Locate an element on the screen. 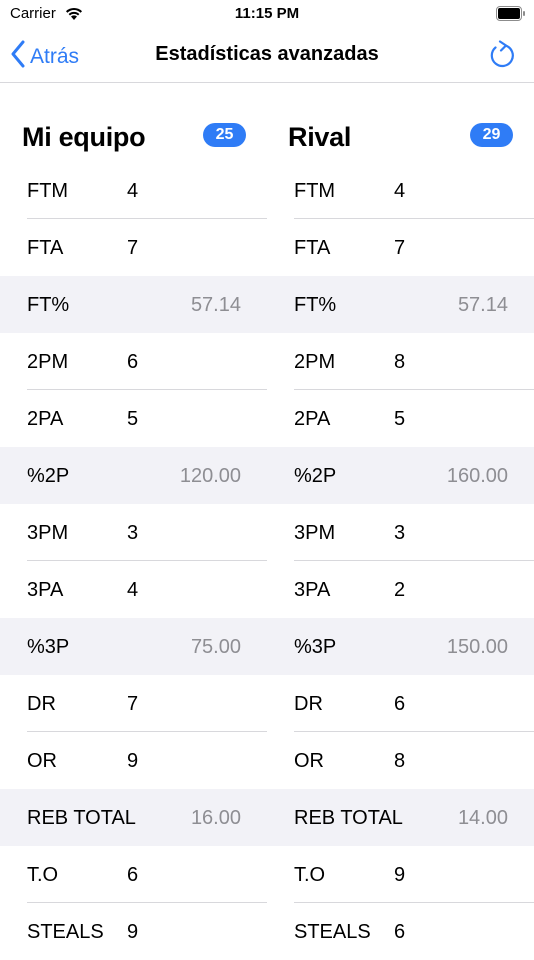 The image size is (534, 960). stat-row: 3PA 2 is located at coordinates (400, 589).